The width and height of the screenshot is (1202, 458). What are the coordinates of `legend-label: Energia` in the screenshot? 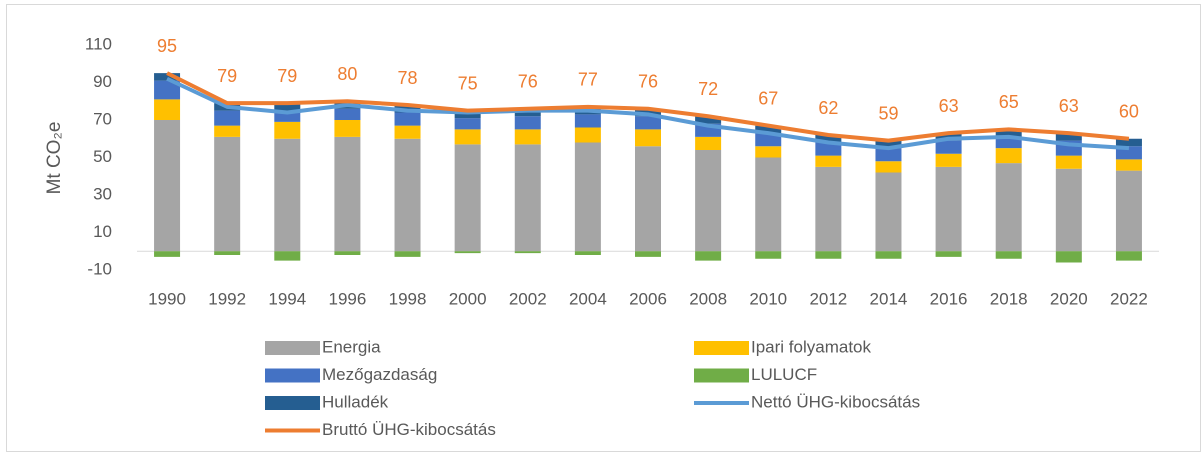 It's located at (351, 346).